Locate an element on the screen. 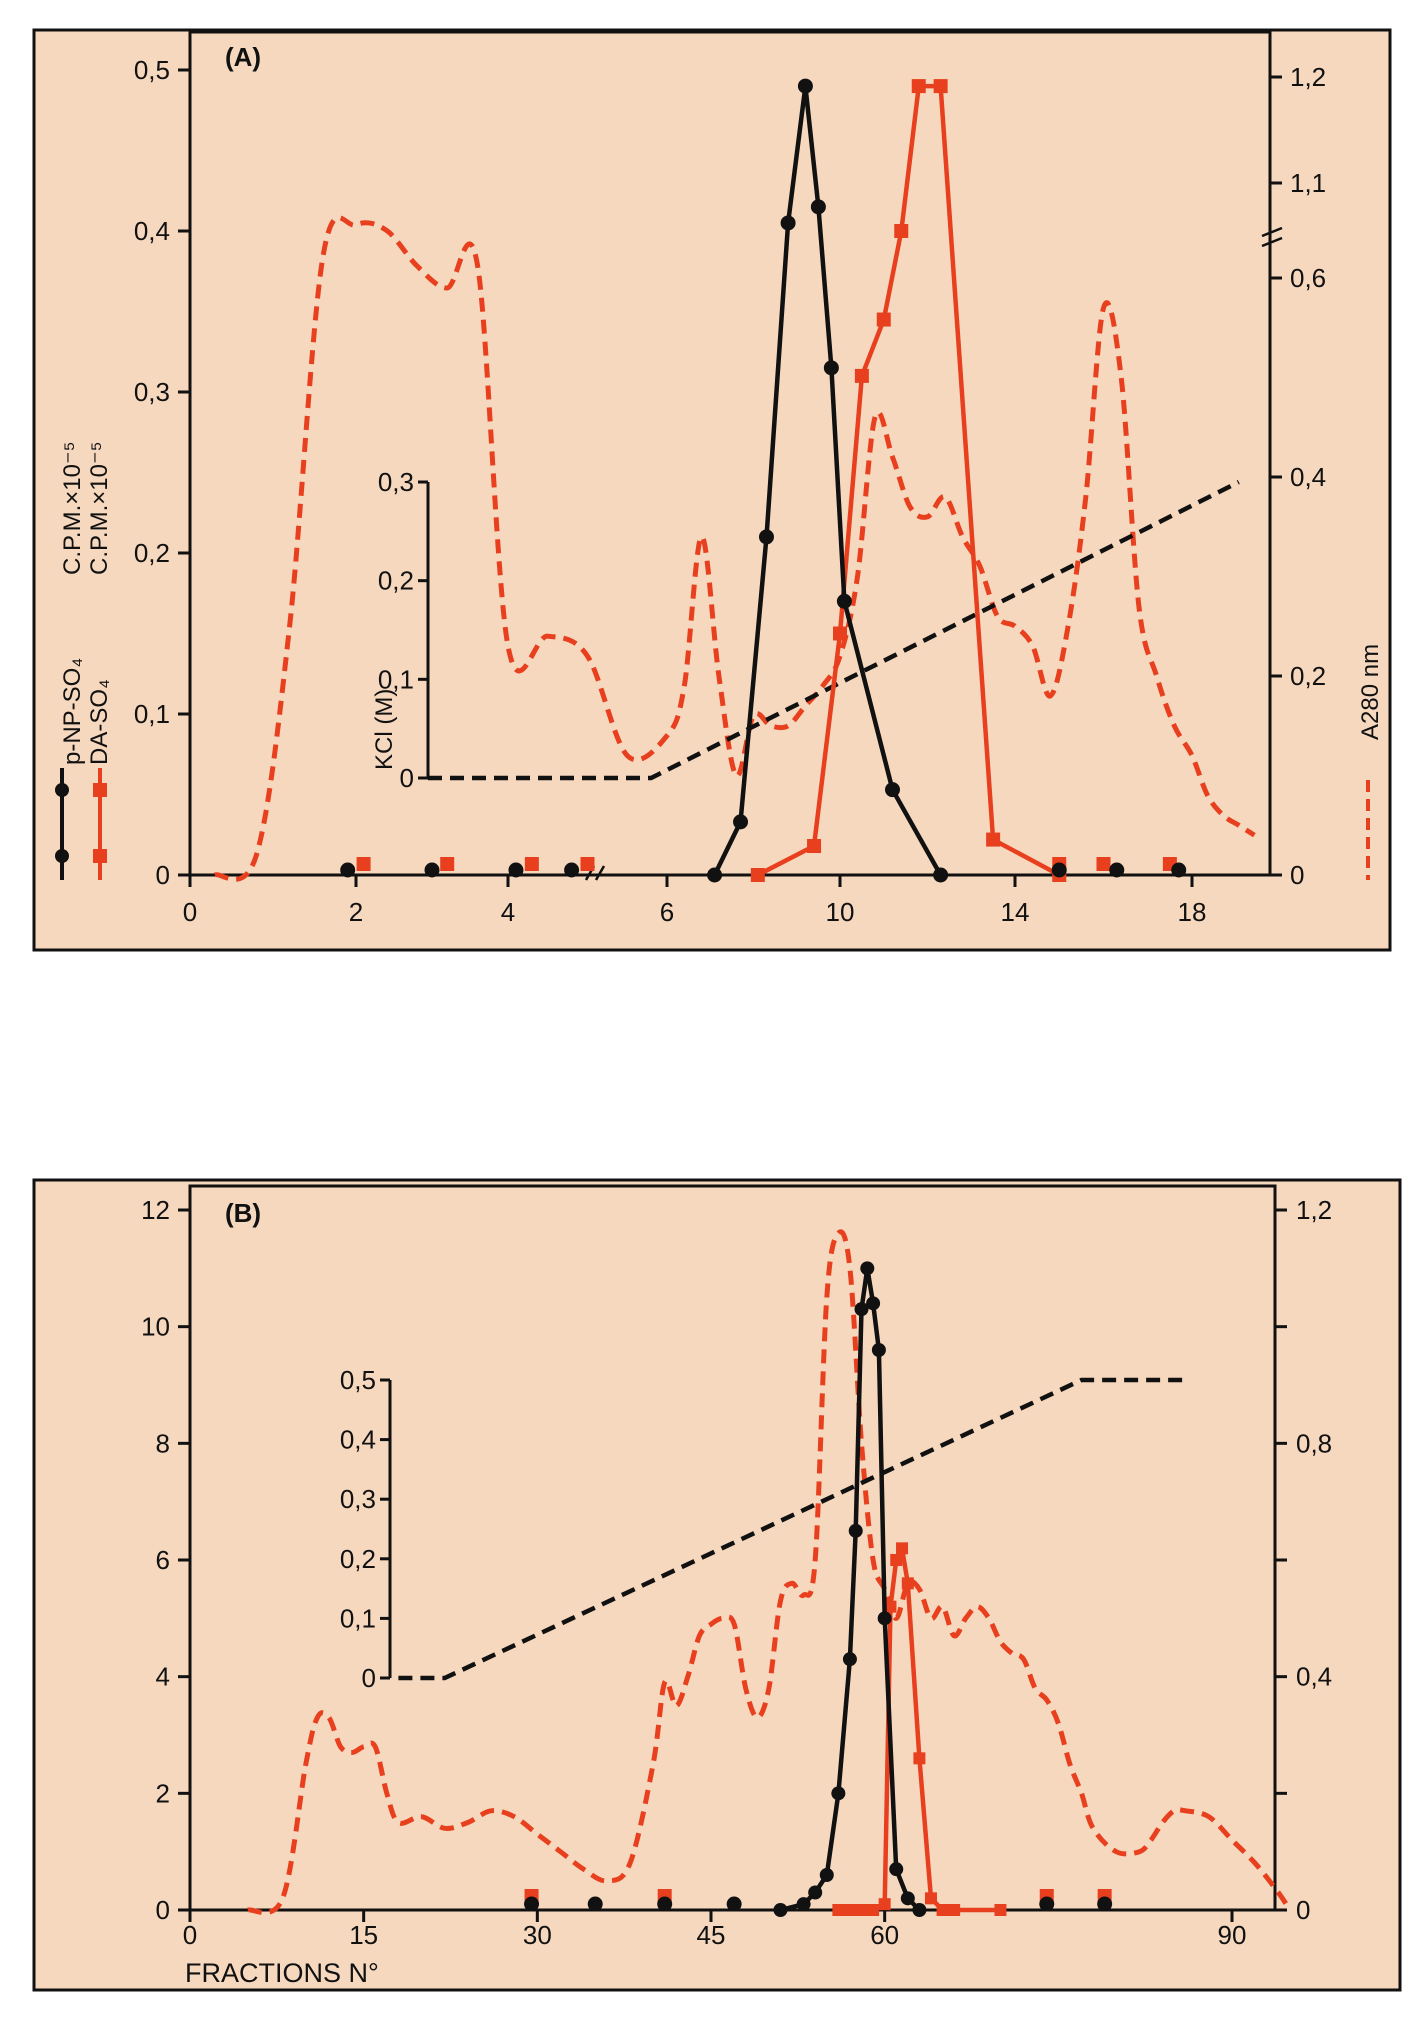 This screenshot has height=2032, width=1428. panel-a-left-axis-title: C.P.M.×10⁻⁵ C.P.M.×10⁻⁵ is located at coordinates (86, 508).